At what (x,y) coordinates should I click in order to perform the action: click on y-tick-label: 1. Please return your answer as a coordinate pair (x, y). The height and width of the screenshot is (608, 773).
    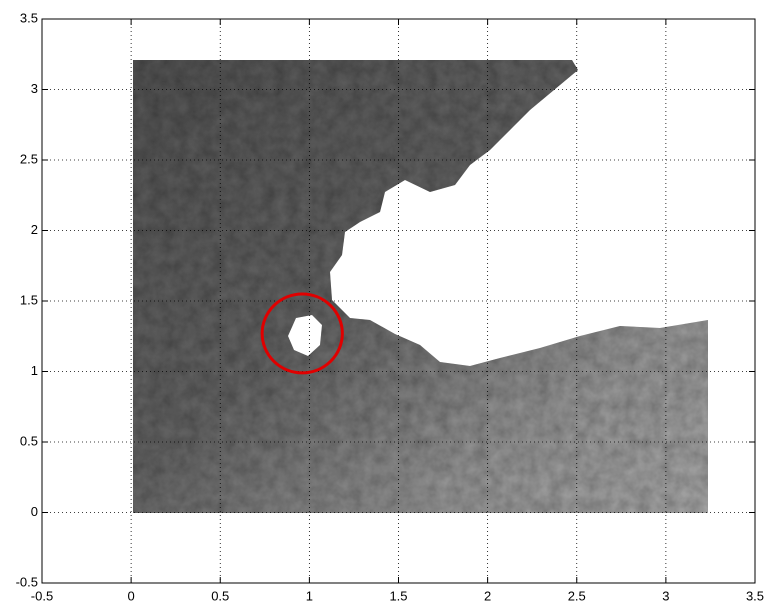
    Looking at the image, I should click on (34, 370).